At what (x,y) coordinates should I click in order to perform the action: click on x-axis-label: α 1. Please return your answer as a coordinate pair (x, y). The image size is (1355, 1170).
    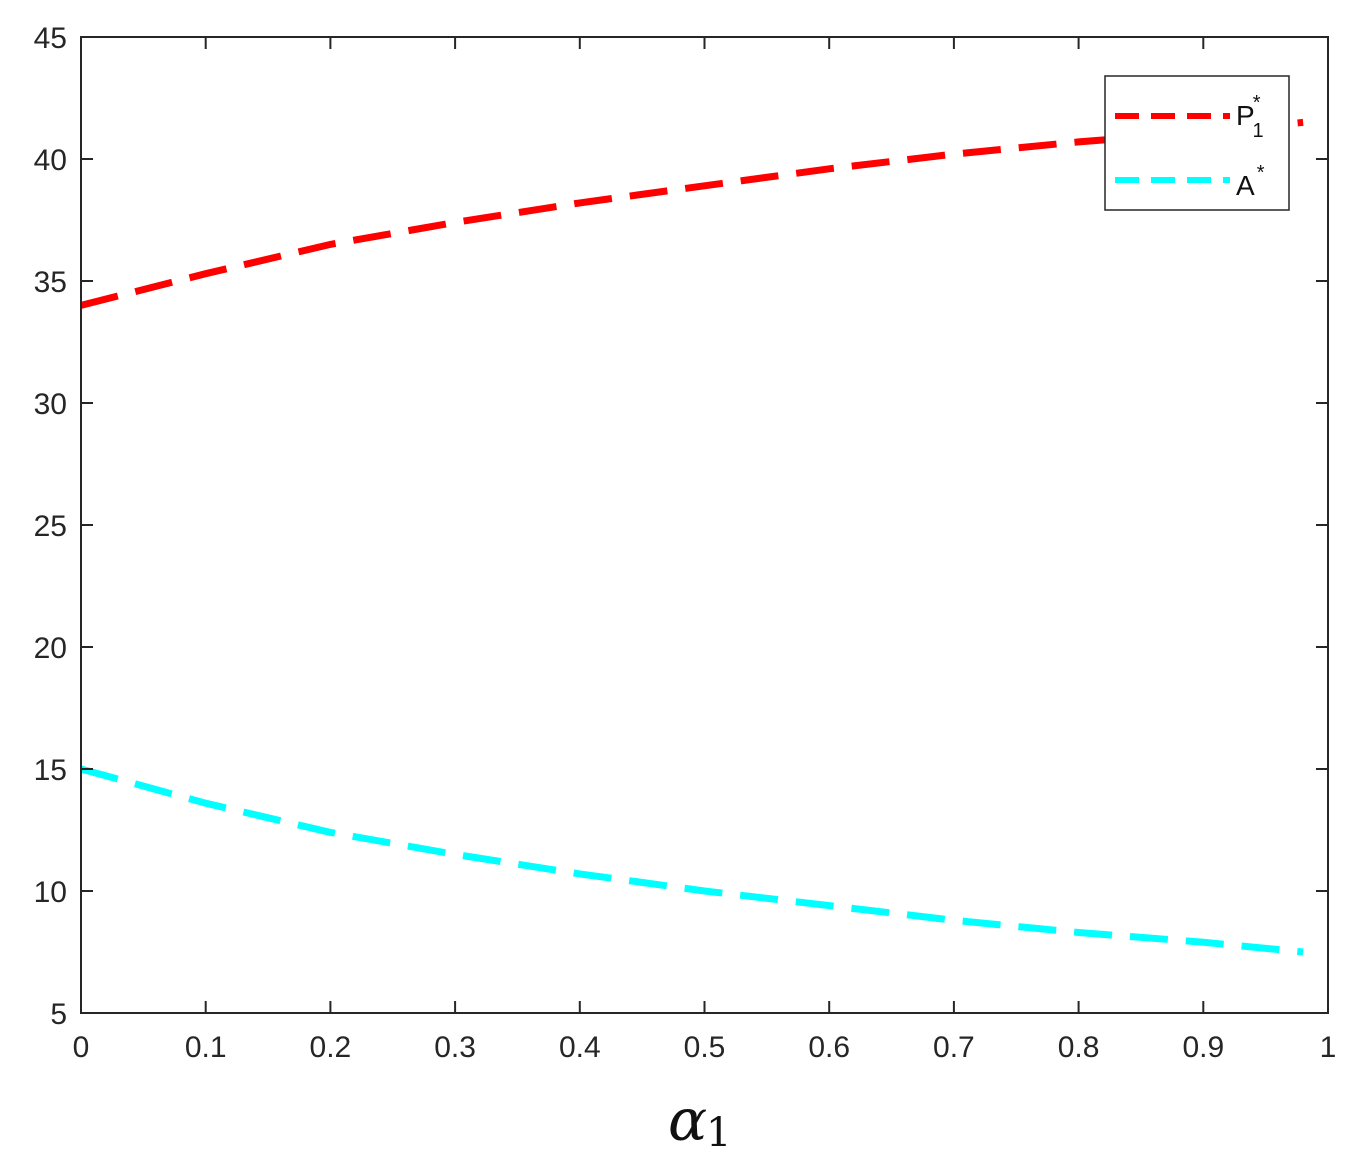
    Looking at the image, I should click on (699, 1121).